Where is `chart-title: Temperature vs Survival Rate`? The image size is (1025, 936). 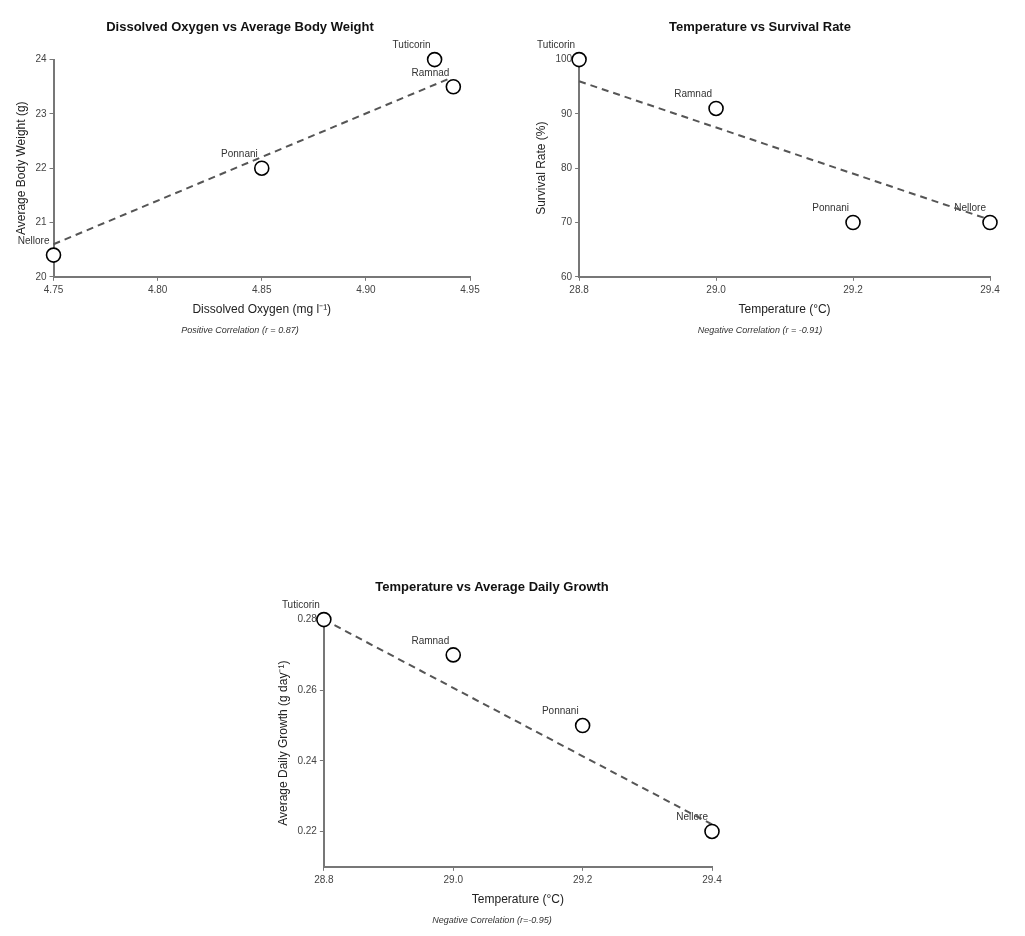 chart-title: Temperature vs Survival Rate is located at coordinates (760, 27).